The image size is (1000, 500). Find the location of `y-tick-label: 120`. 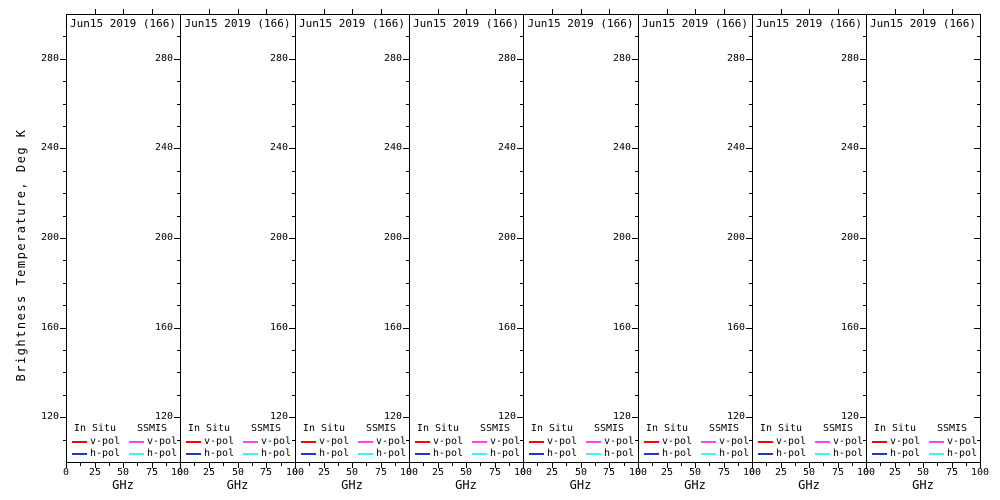

y-tick-label: 120 is located at coordinates (392, 416).